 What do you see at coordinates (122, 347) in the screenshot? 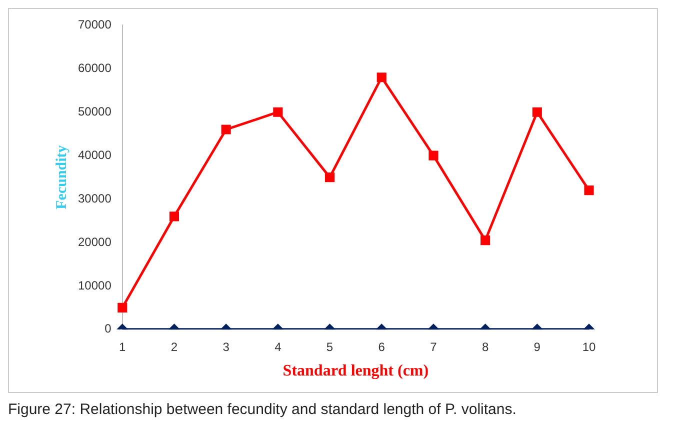
I see `x-tick-label: 1` at bounding box center [122, 347].